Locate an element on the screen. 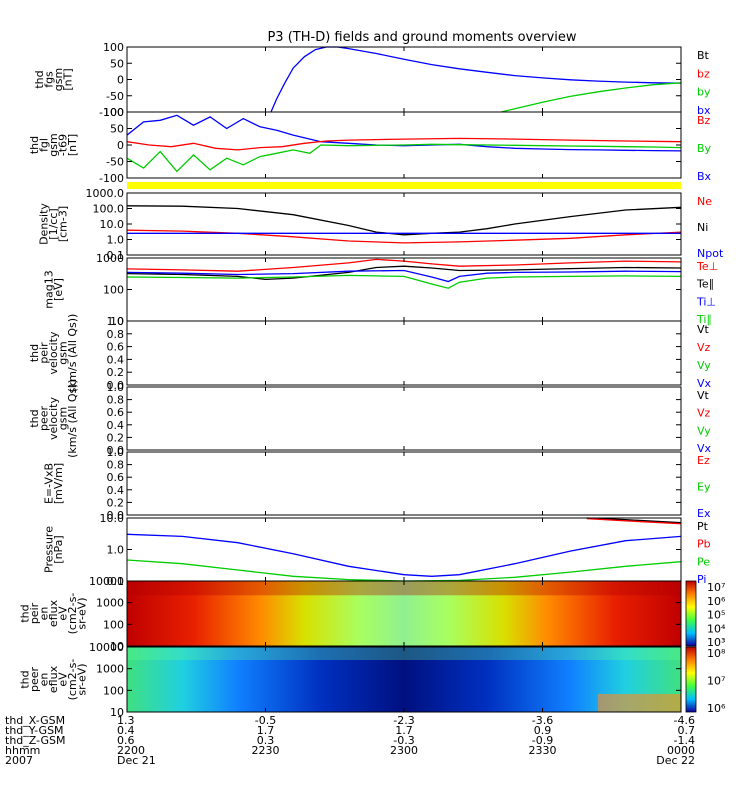 This screenshot has height=800, width=750. colorbar-ion_spec is located at coordinates (691, 613).